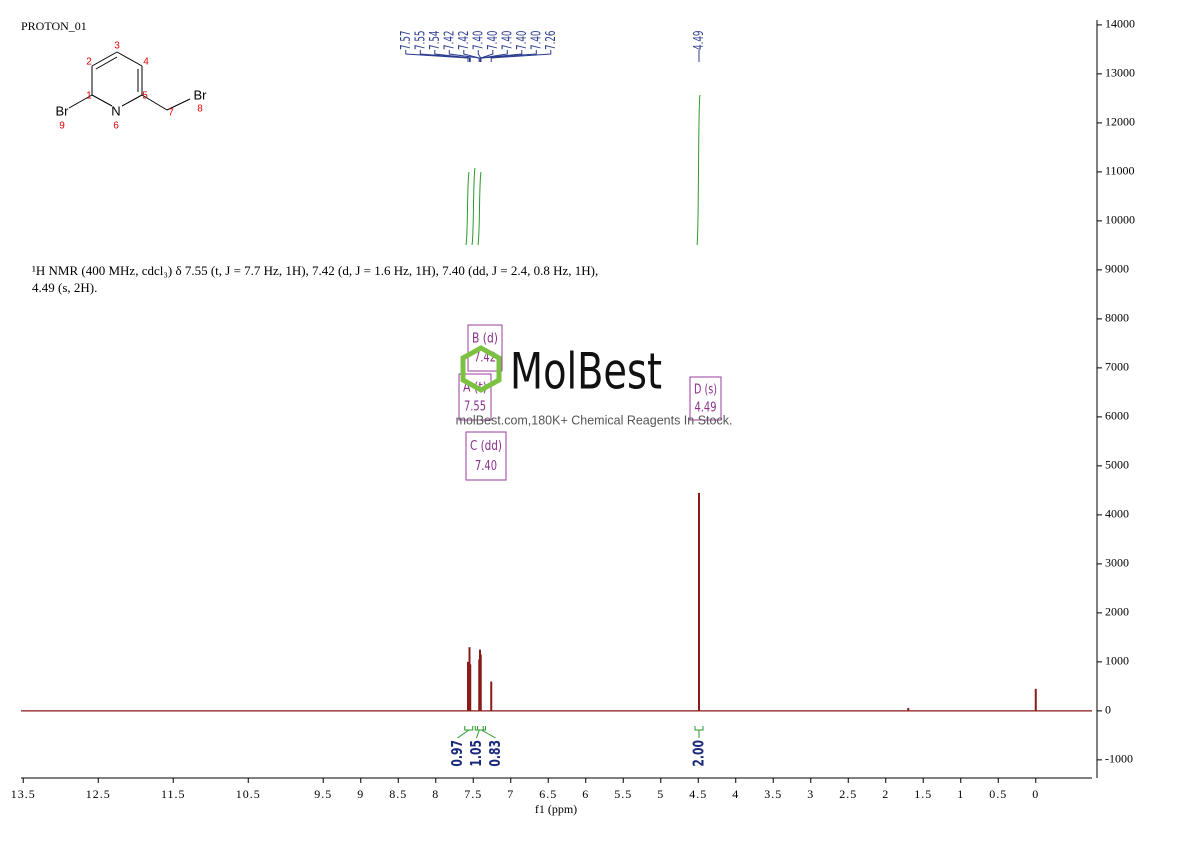 This screenshot has height=841, width=1190. I want to click on y-tick-label: 1000, so click(1117, 661).